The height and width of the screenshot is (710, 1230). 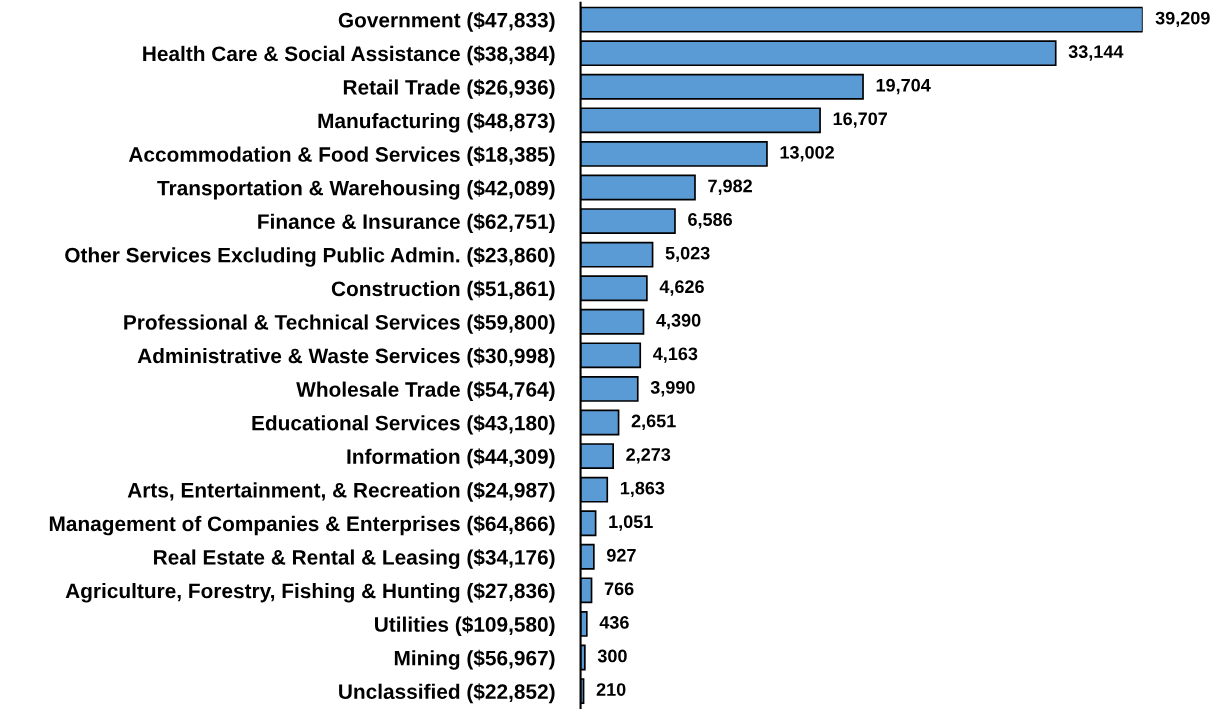 What do you see at coordinates (443, 290) in the screenshot?
I see `y-tick-label: Construction ($51,861)` at bounding box center [443, 290].